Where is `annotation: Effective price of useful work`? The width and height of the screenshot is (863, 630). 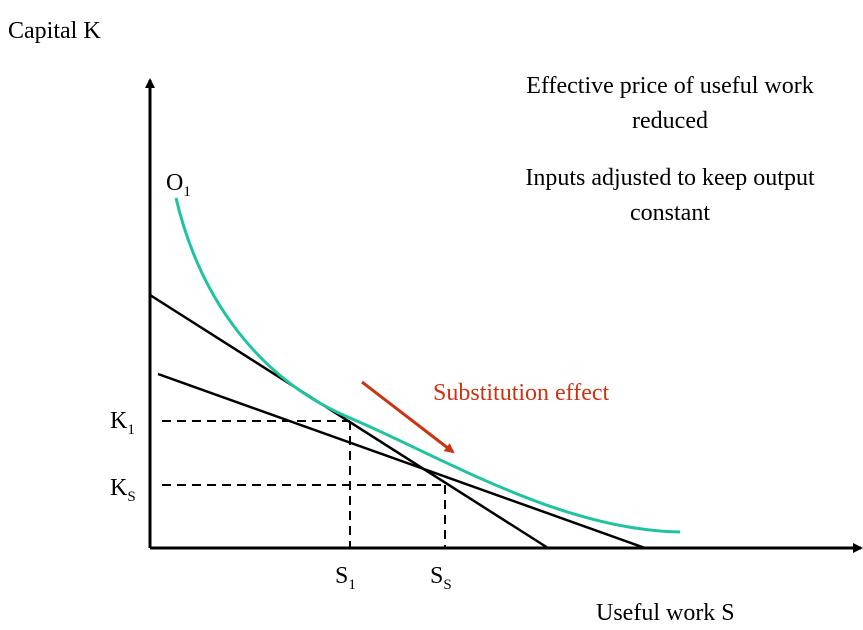 annotation: Effective price of useful work is located at coordinates (669, 86).